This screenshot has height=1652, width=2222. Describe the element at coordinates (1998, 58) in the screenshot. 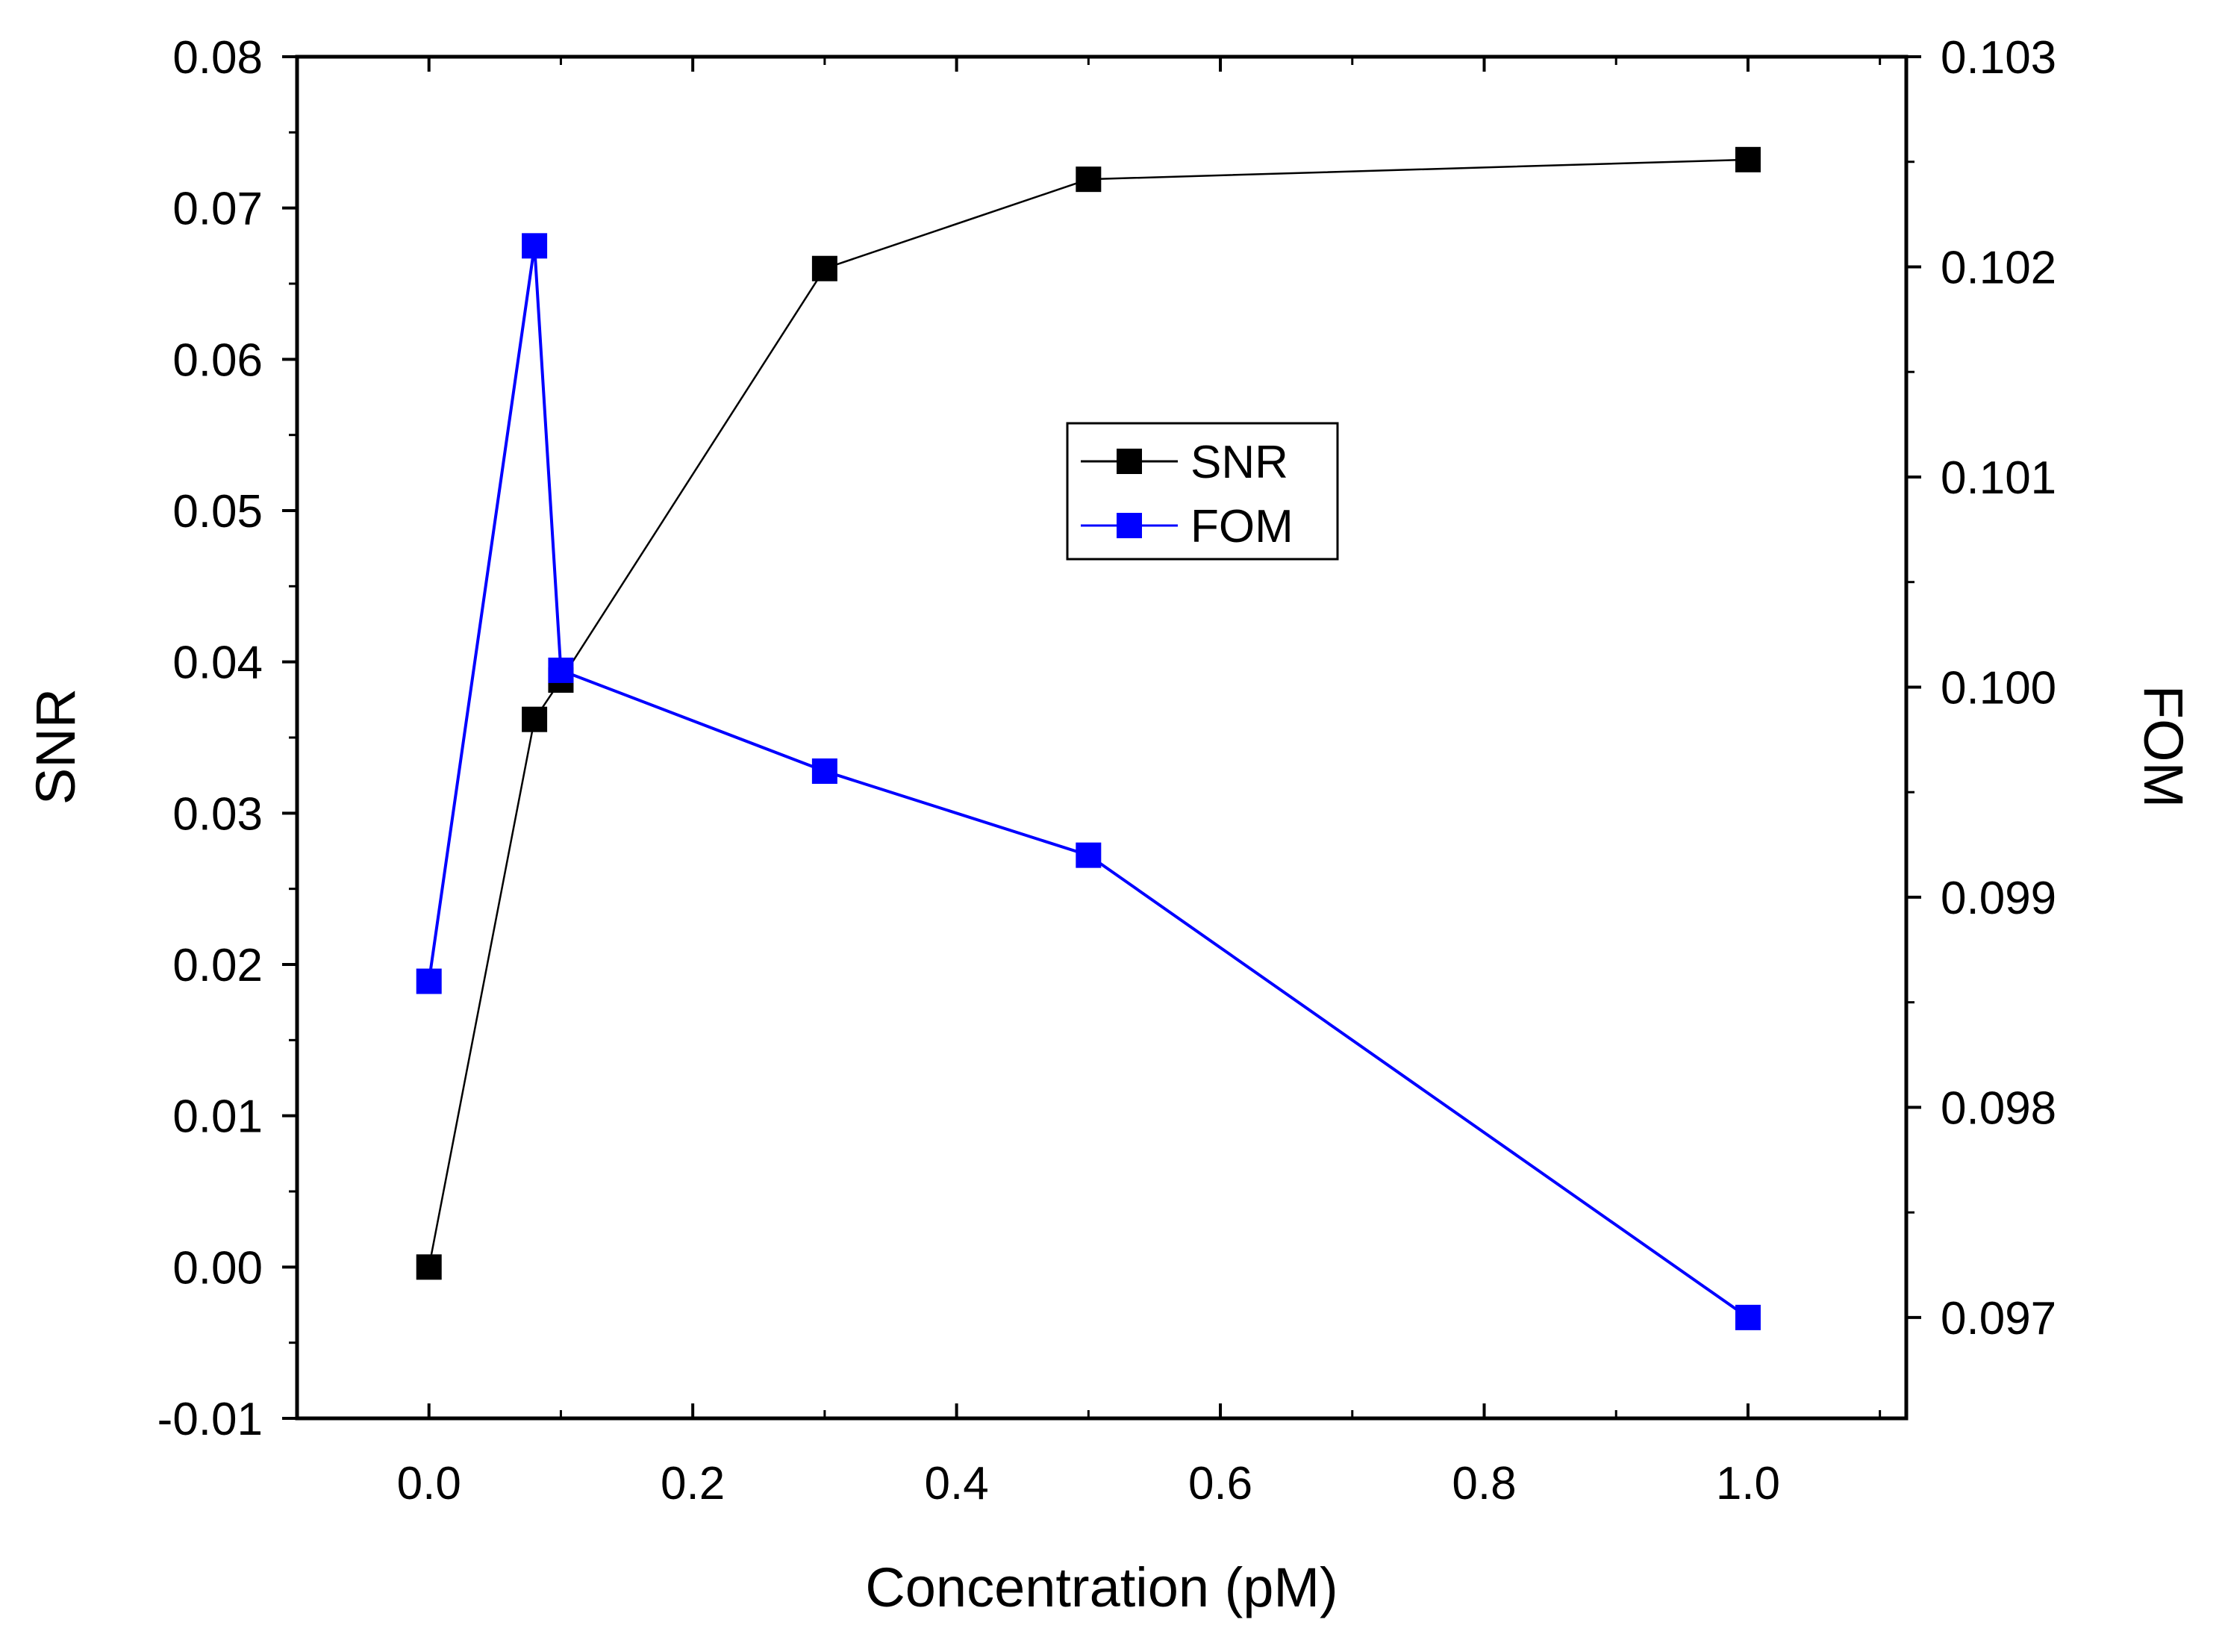

I see `y2-tick-label: 0.103` at that location.